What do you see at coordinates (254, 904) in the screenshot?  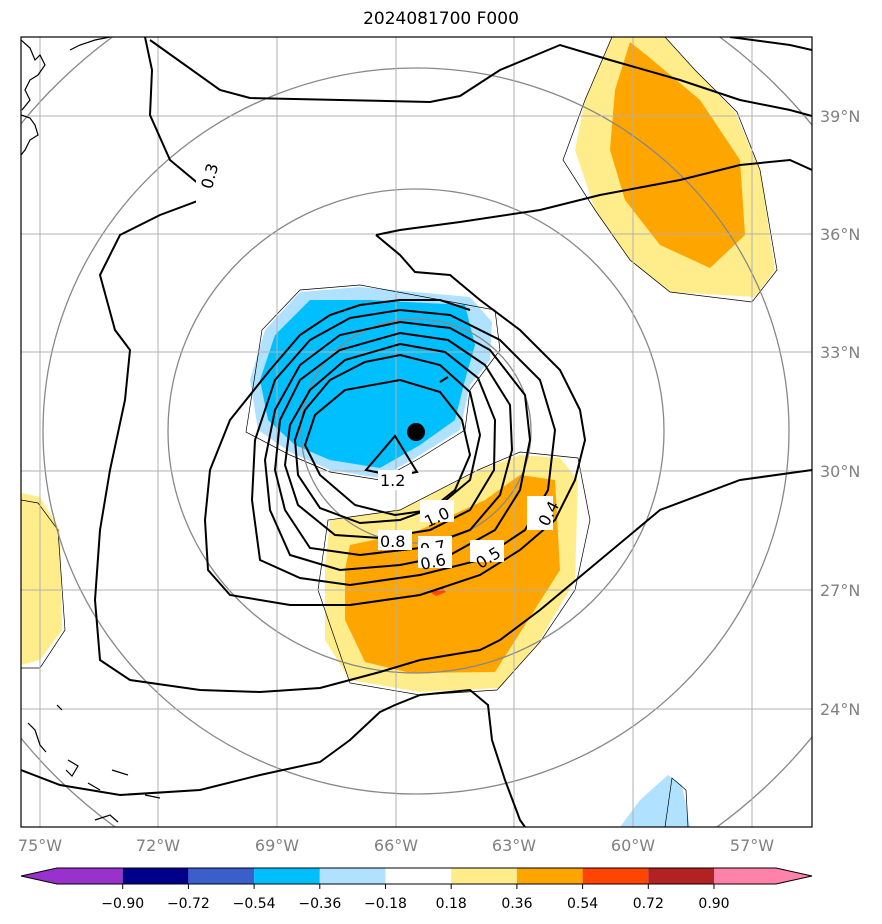 I see `colorbar-tick-label: −0.54` at bounding box center [254, 904].